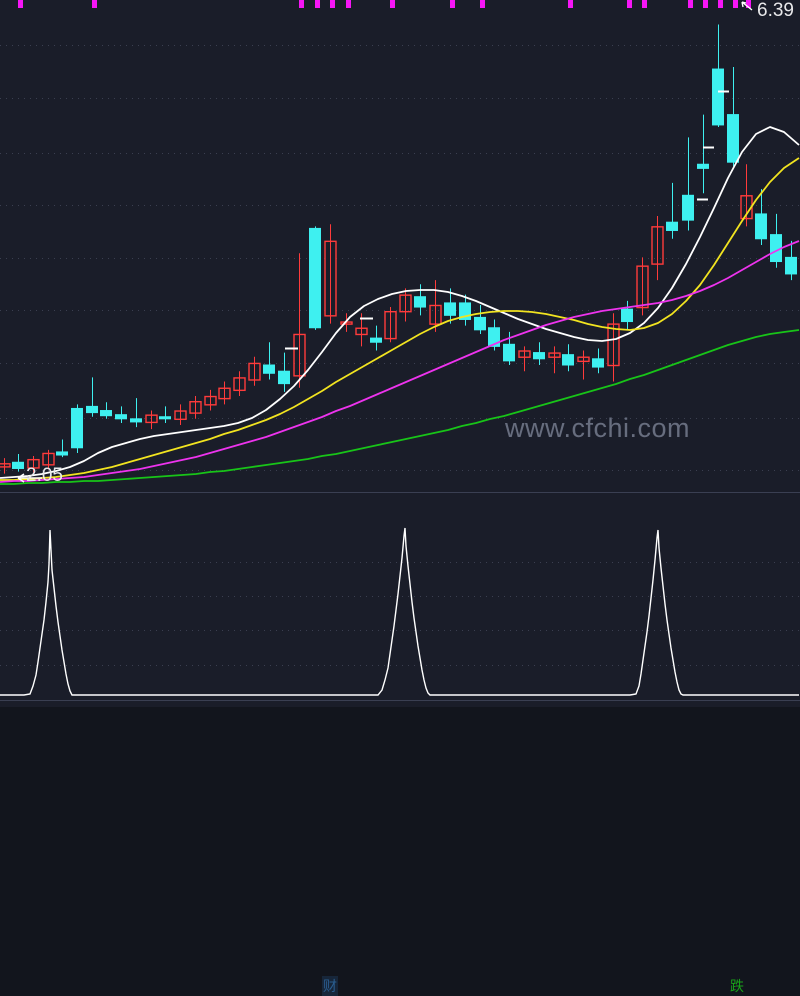 The image size is (800, 996). I want to click on high-arrow-icon, so click(747, 6).